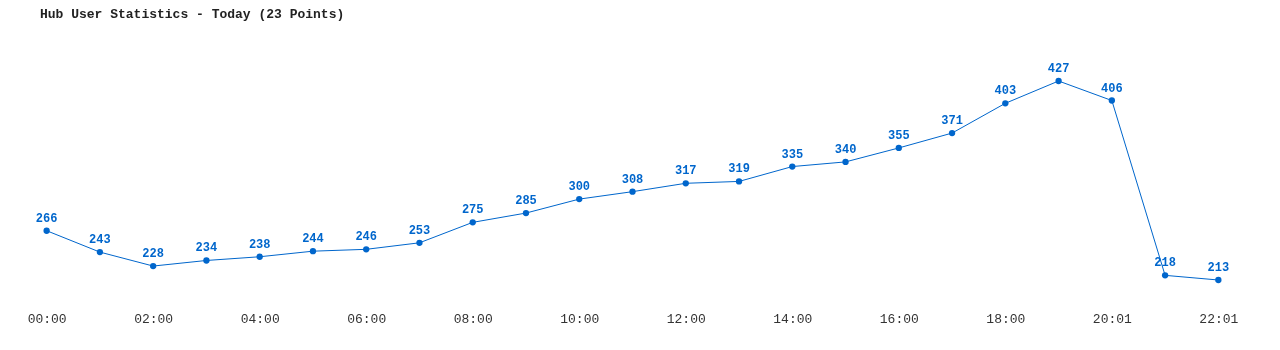 Image resolution: width=1280 pixels, height=350 pixels. Describe the element at coordinates (1058, 69) in the screenshot. I see `data-label: 427` at that location.